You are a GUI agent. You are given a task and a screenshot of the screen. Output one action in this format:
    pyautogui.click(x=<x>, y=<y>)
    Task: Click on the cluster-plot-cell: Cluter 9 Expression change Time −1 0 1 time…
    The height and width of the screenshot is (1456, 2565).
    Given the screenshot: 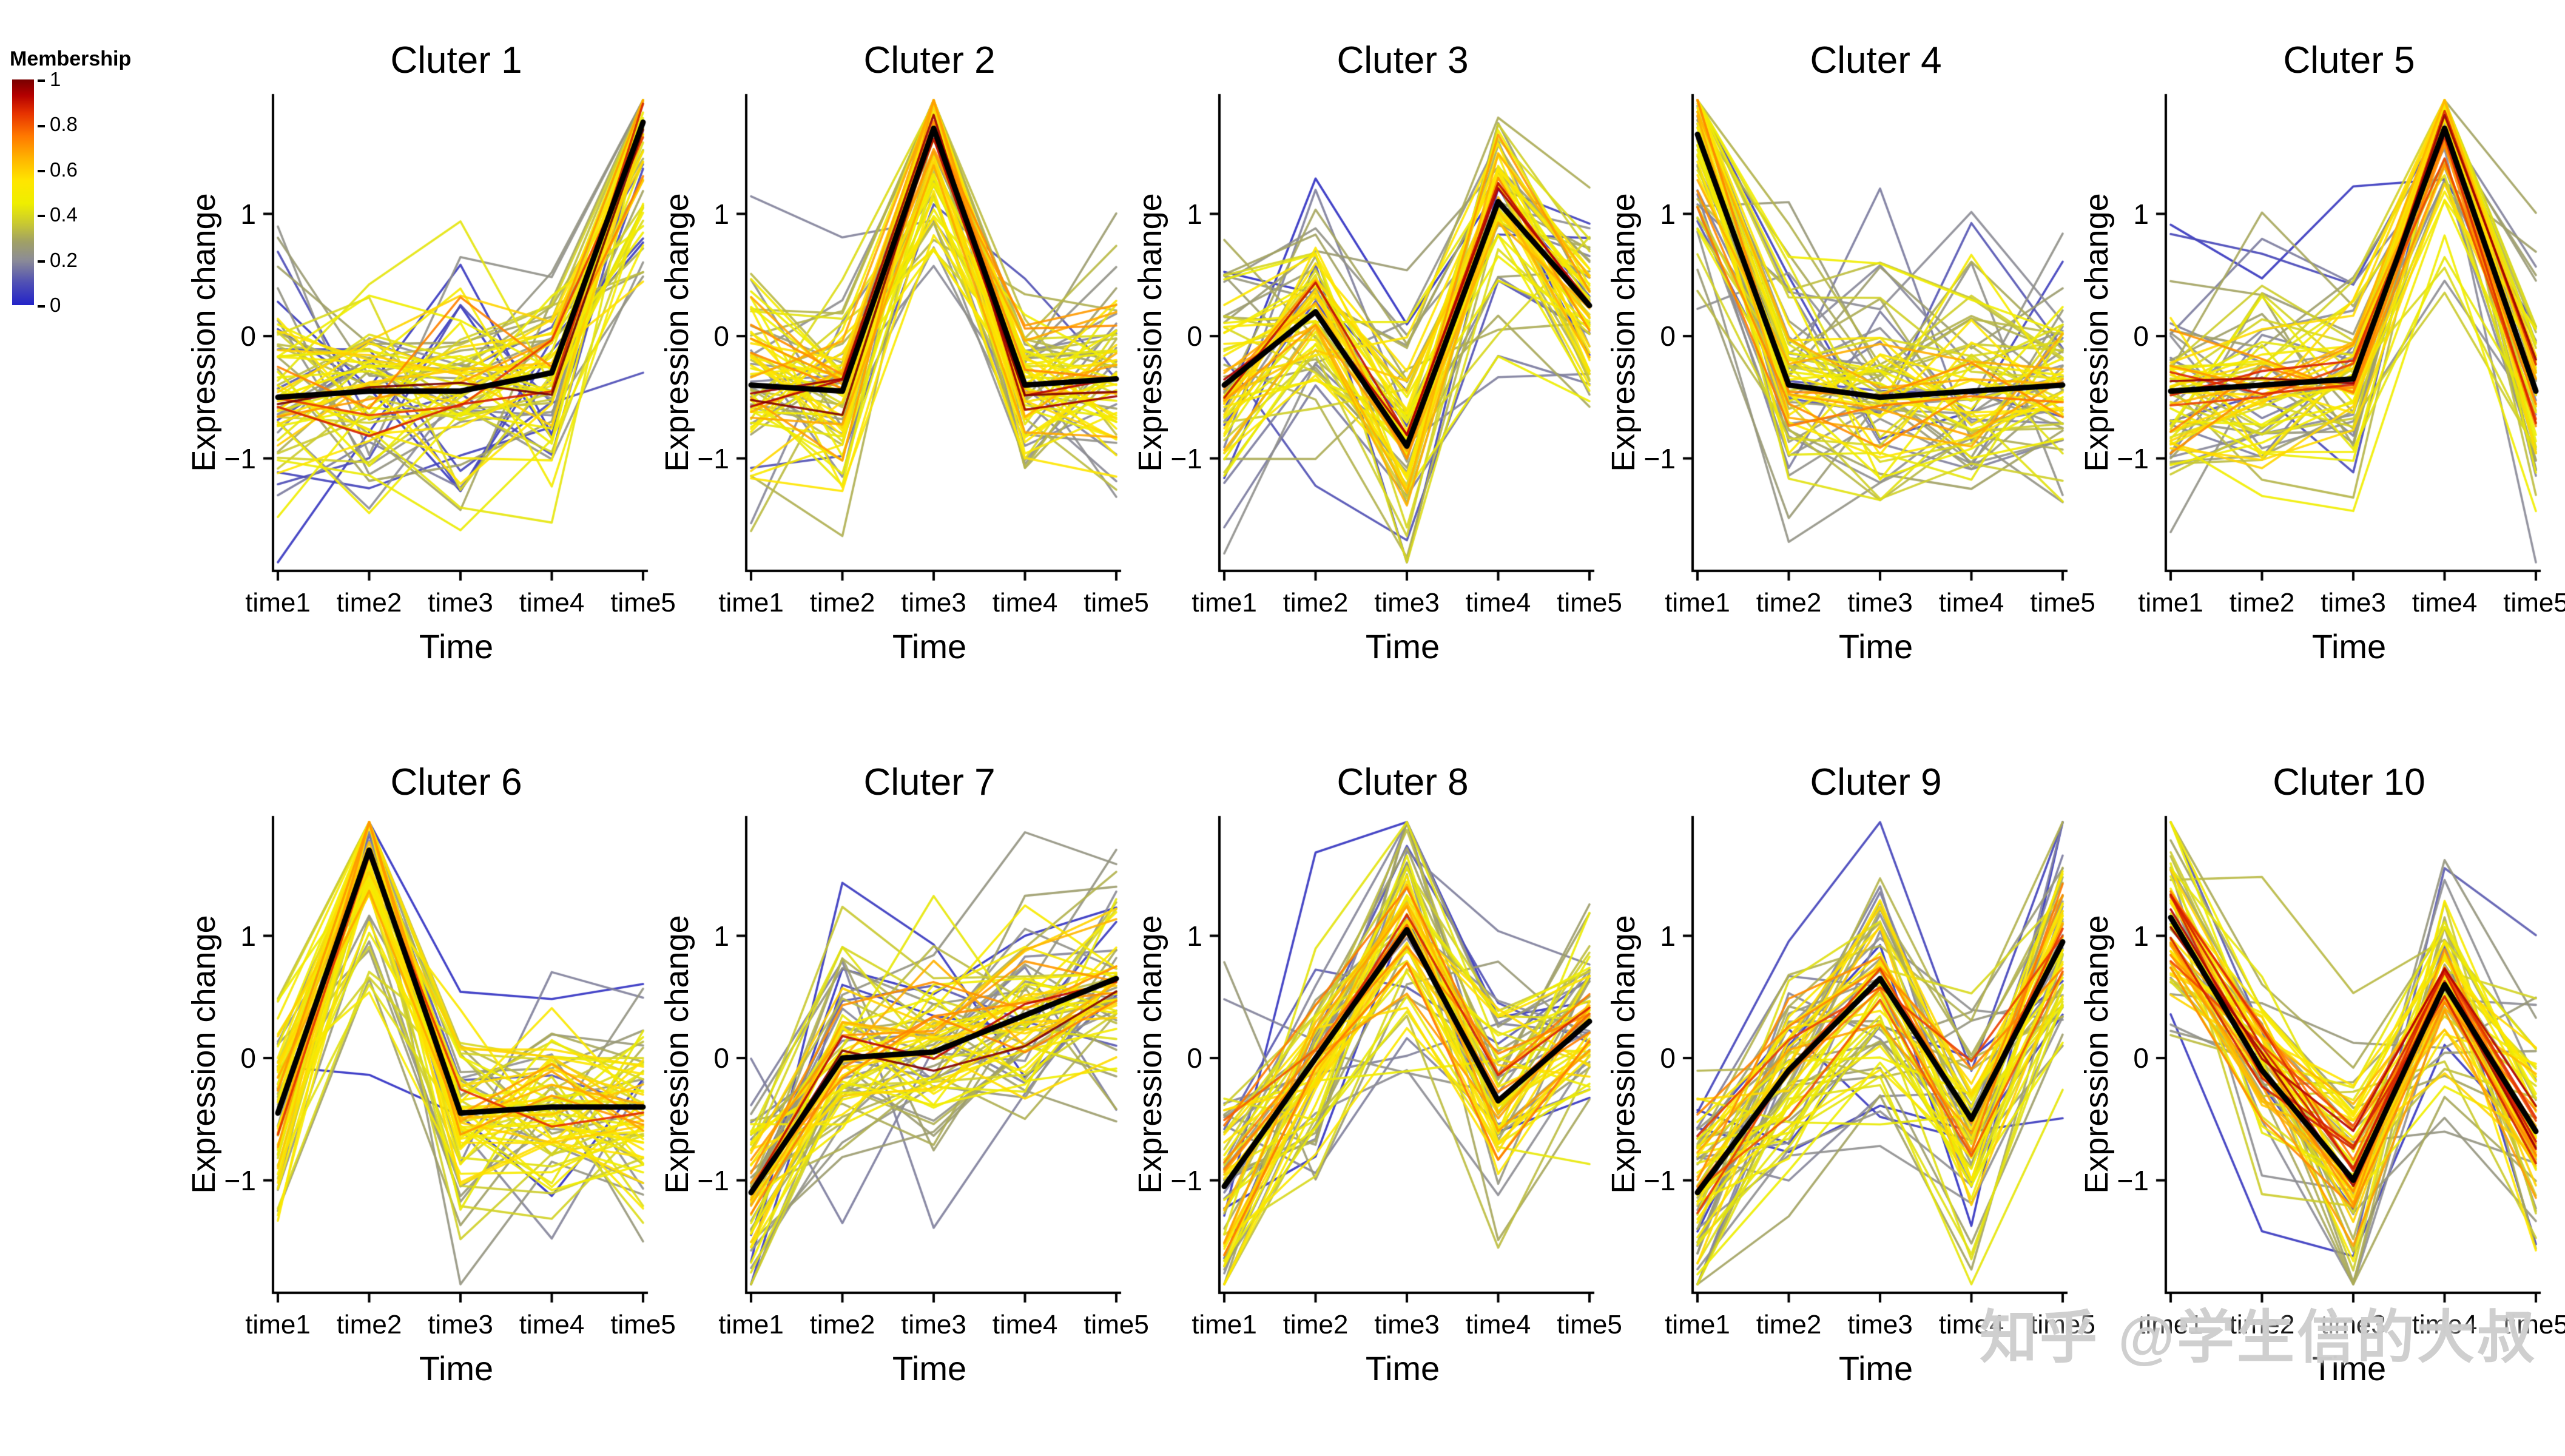 What is the action you would take?
    pyautogui.click(x=1848, y=1073)
    